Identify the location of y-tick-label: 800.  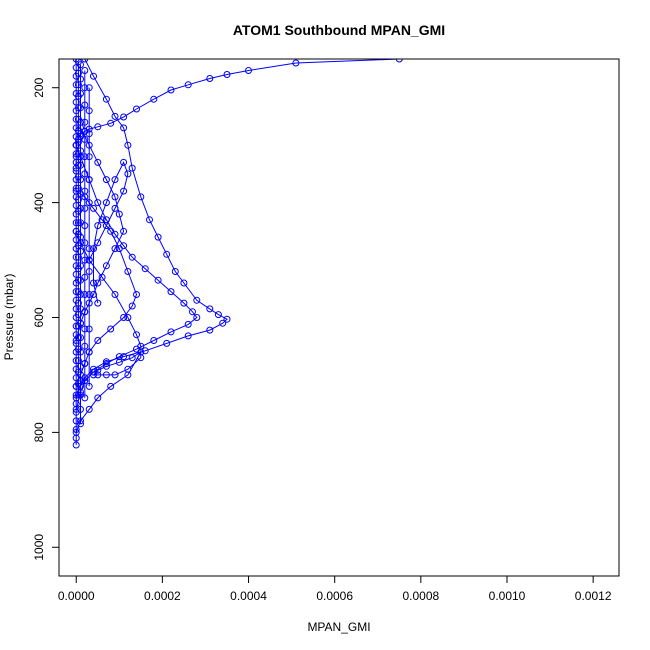
(39, 432).